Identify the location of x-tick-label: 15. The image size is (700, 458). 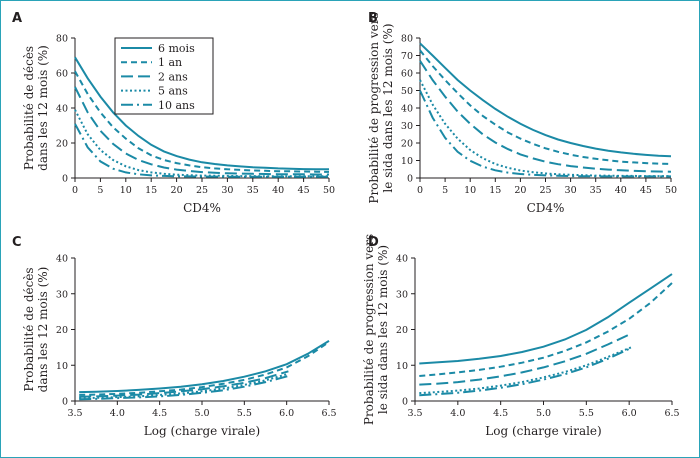
(495, 190).